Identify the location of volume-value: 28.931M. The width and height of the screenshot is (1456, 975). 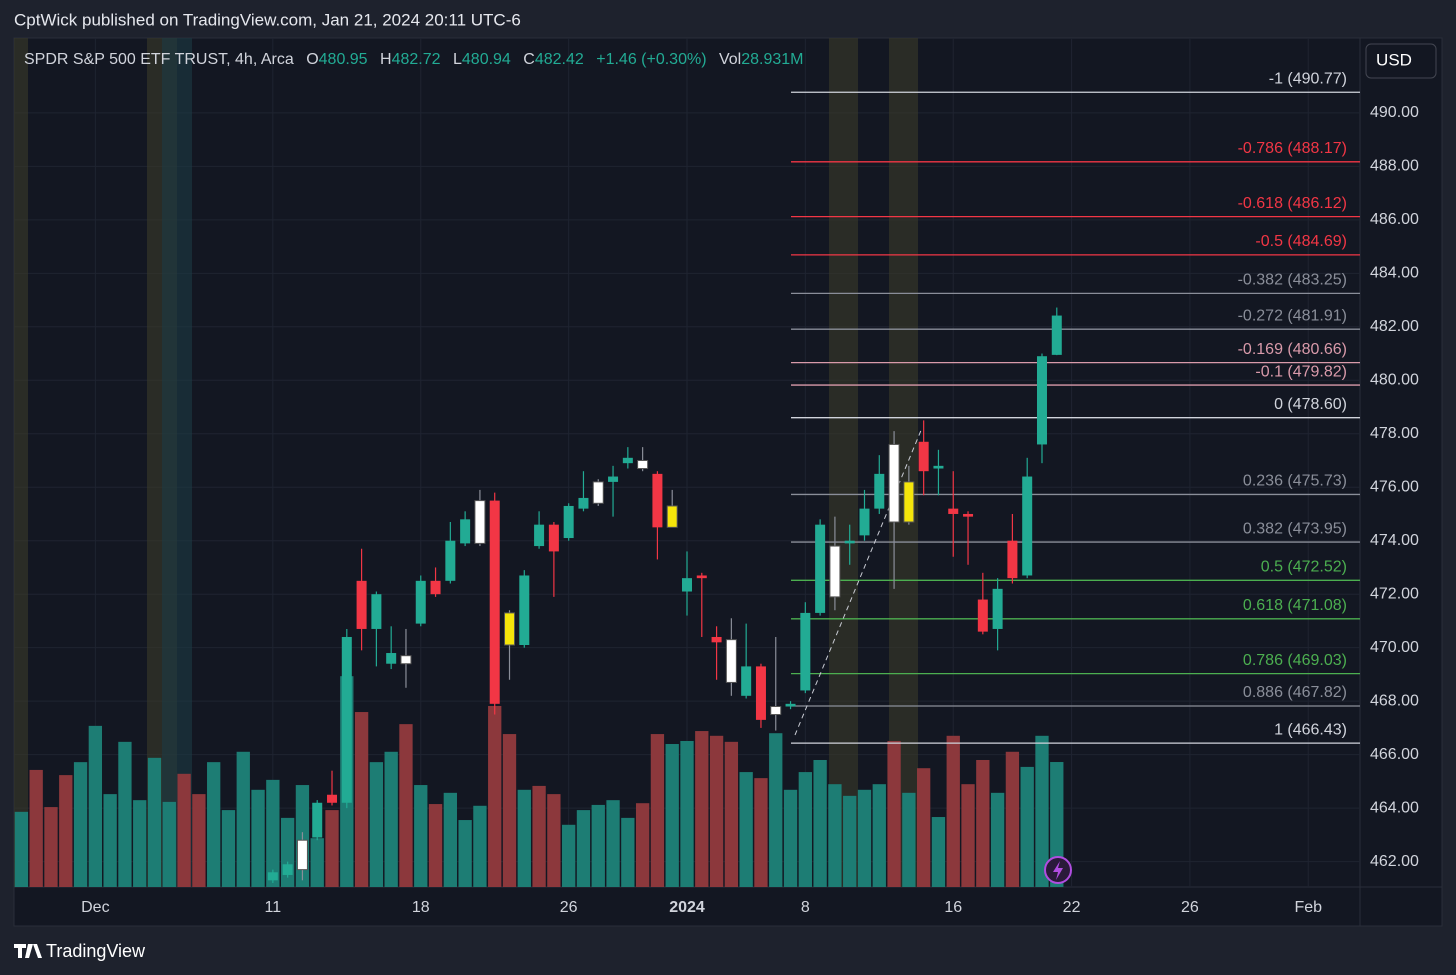
(772, 59).